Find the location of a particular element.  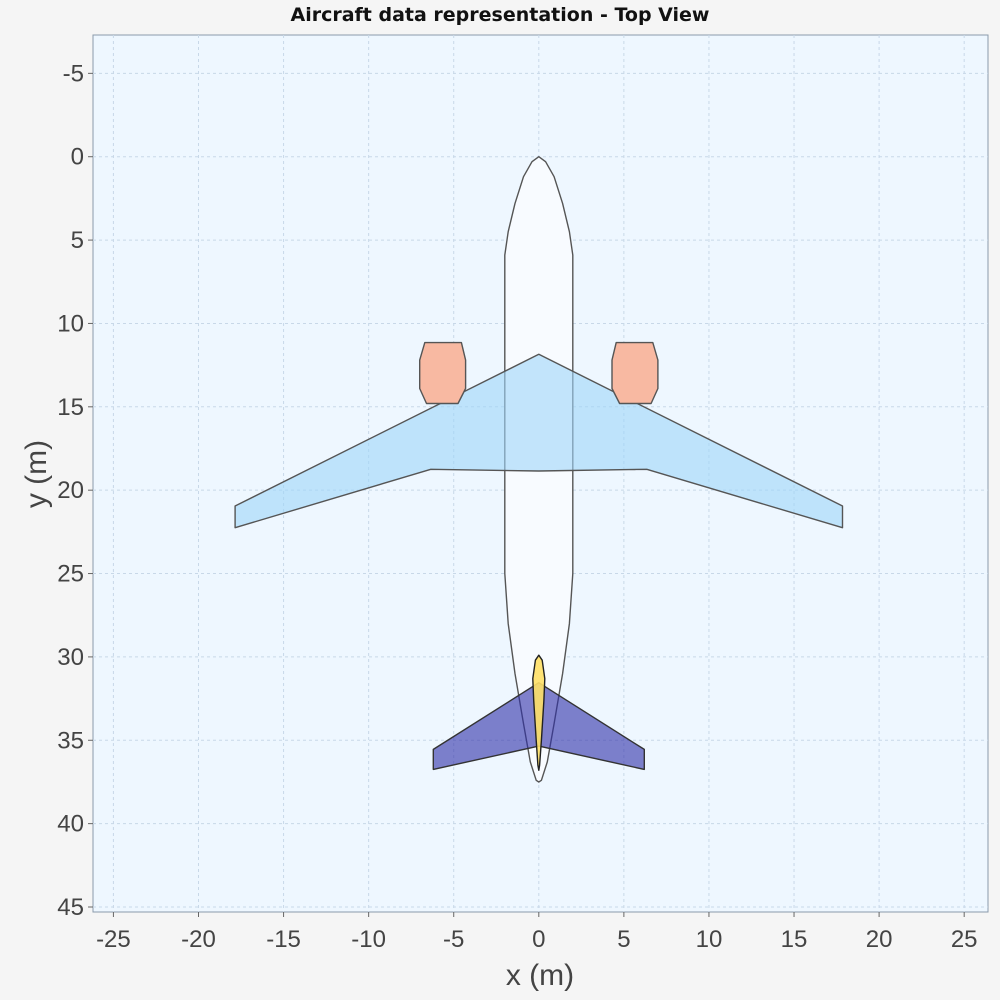

chart-title: Aircraft data representation - Top View is located at coordinates (499, 15).